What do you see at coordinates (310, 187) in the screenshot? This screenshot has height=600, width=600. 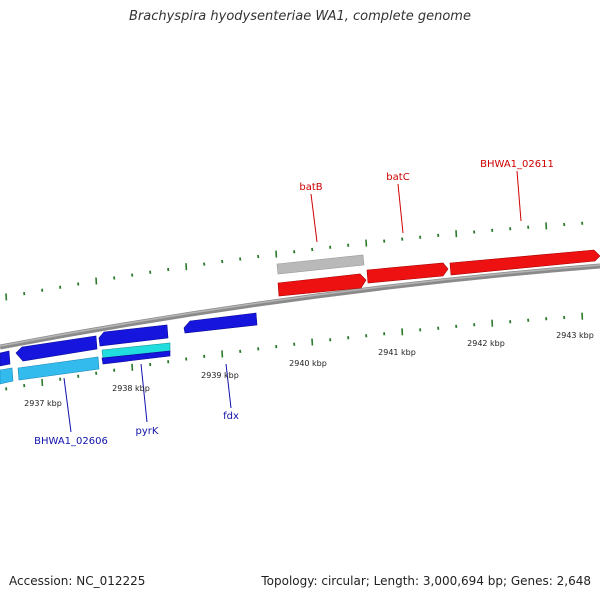 I see `gene-label-batB: batB` at bounding box center [310, 187].